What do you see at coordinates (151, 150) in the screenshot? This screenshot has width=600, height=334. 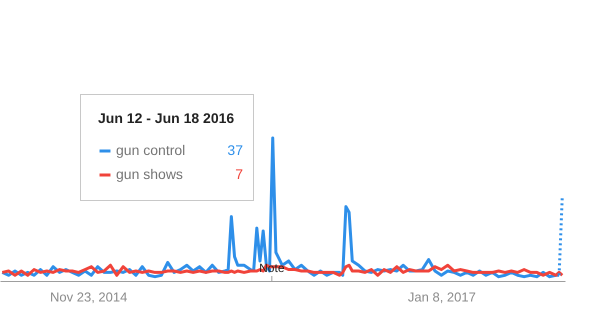 I see `legend-label: gun control` at bounding box center [151, 150].